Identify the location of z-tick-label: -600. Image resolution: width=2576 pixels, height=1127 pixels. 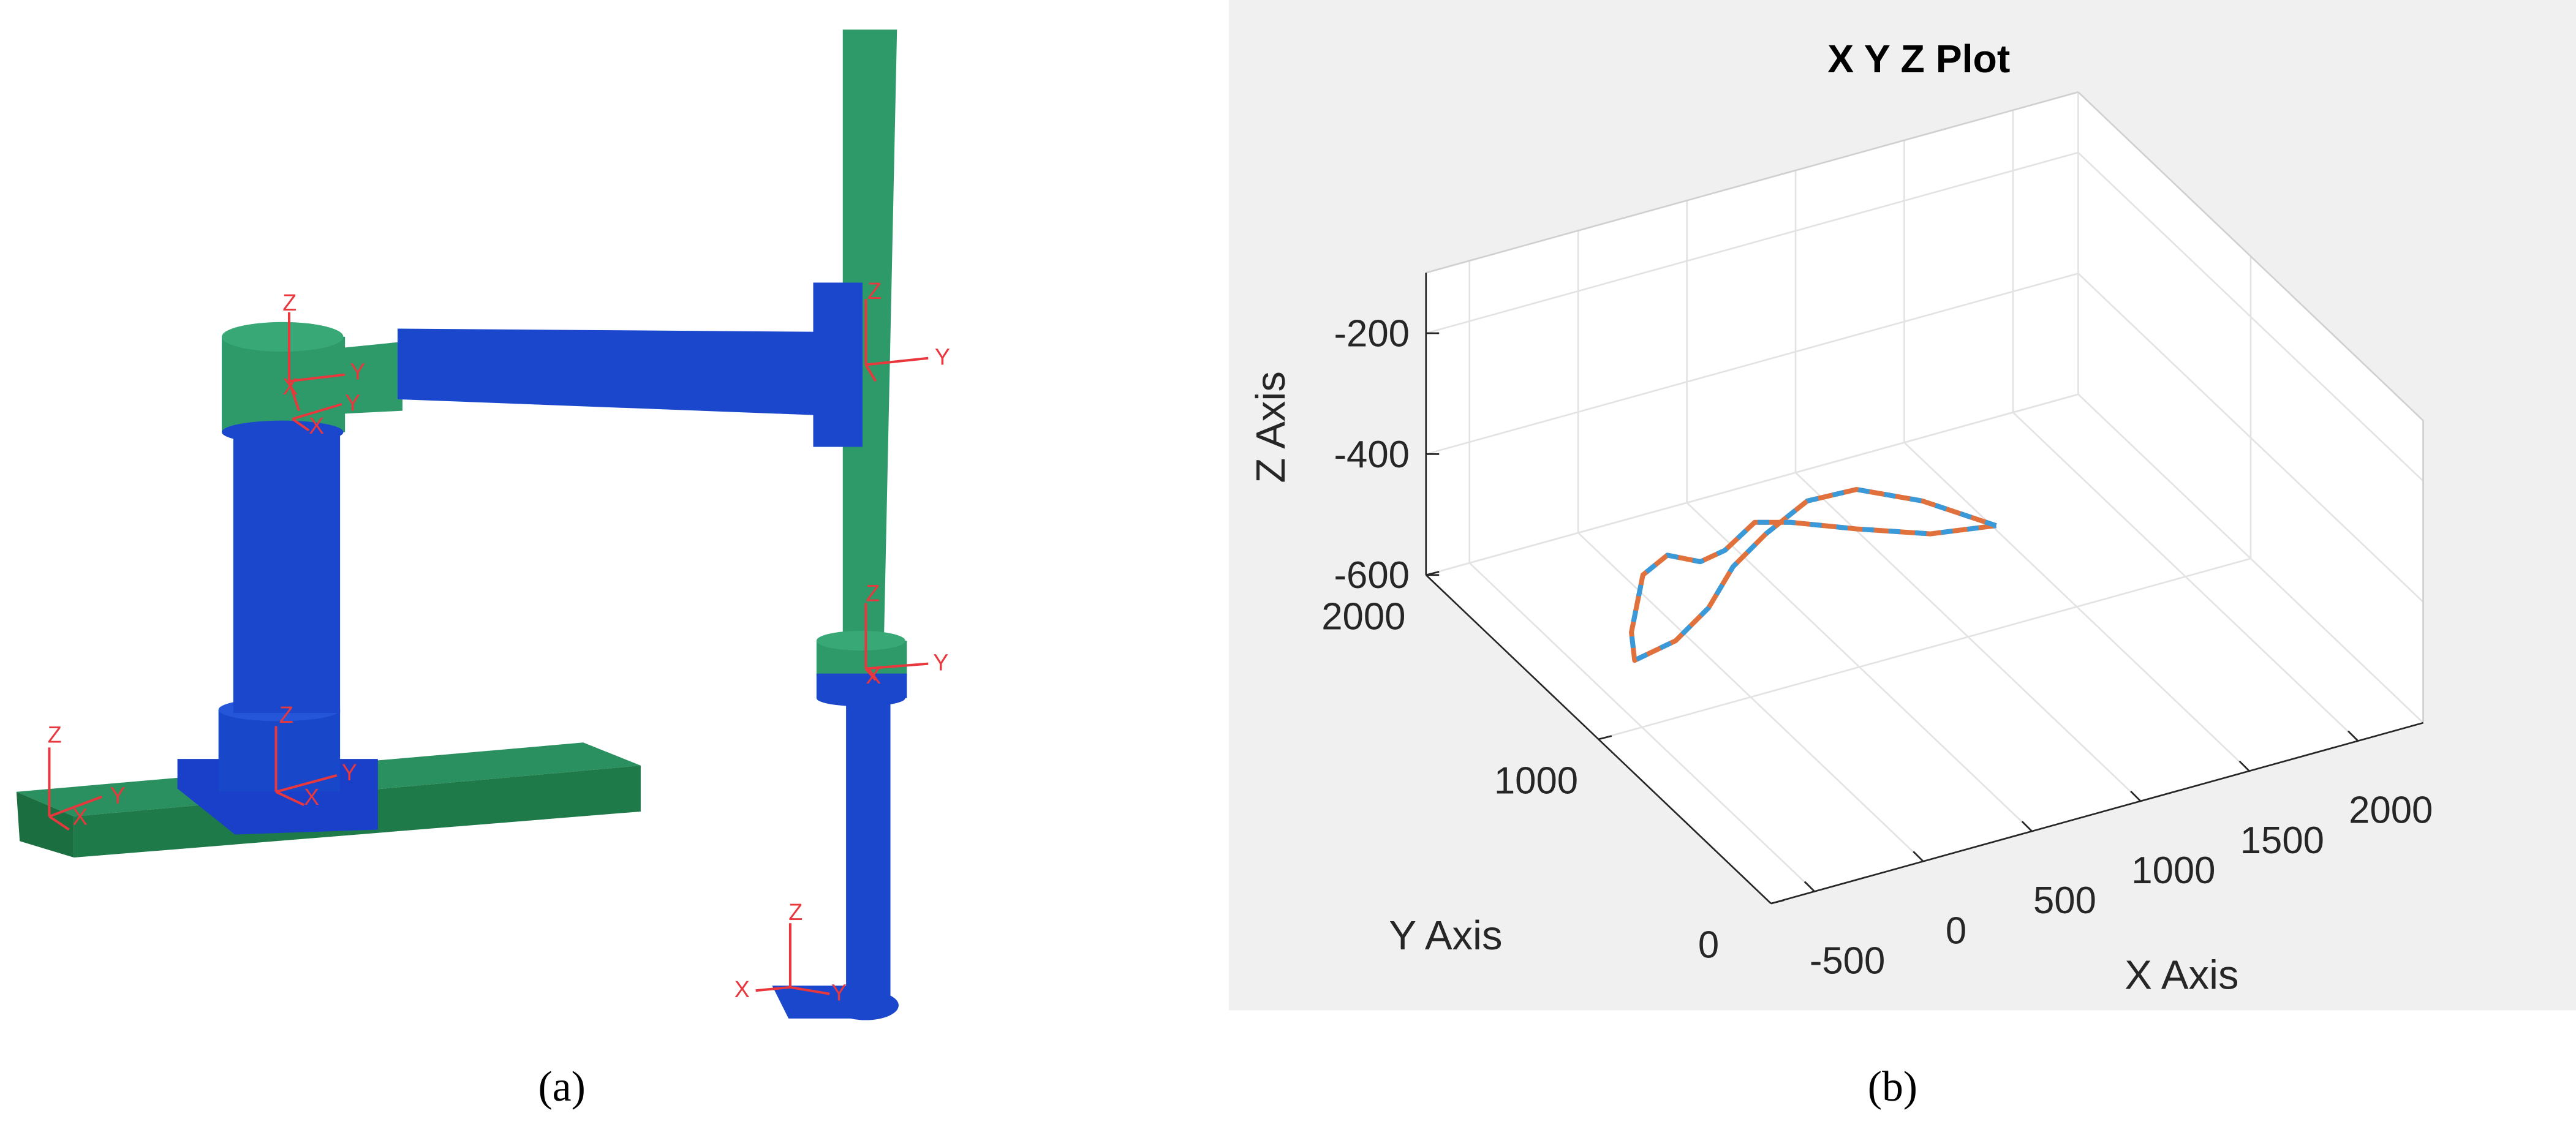
(1372, 575).